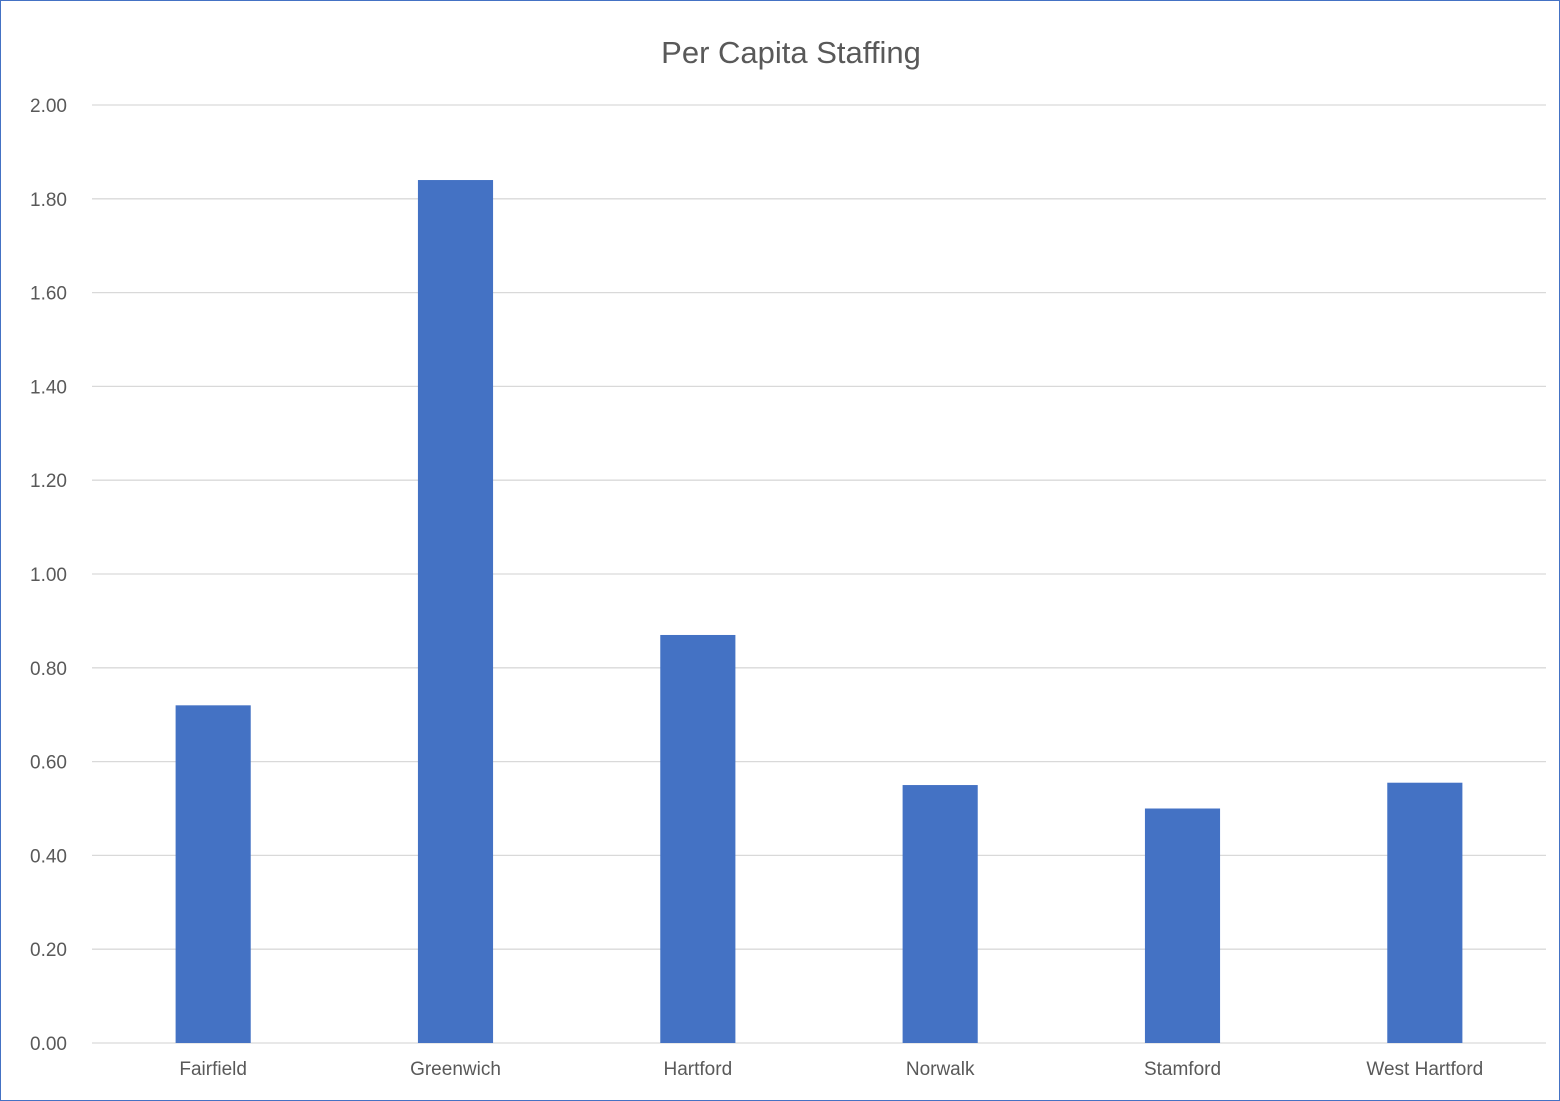 The image size is (1560, 1101). Describe the element at coordinates (213, 874) in the screenshot. I see `bar-fairfield` at that location.